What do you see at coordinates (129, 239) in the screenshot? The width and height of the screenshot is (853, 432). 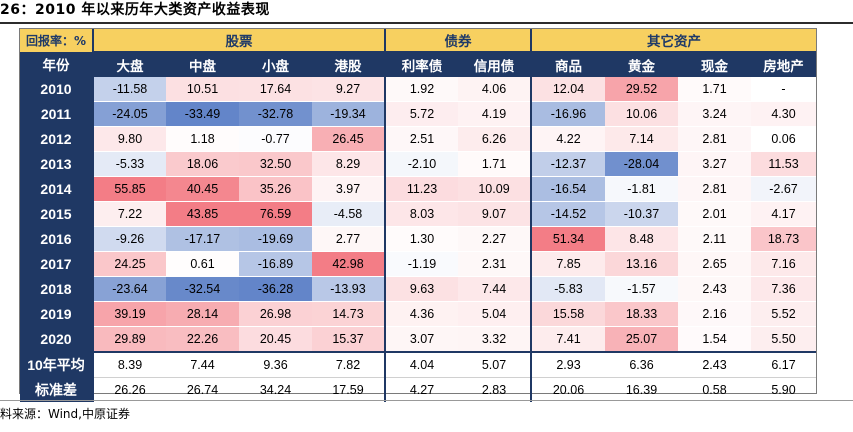 I see `value-cell: -9.26` at bounding box center [129, 239].